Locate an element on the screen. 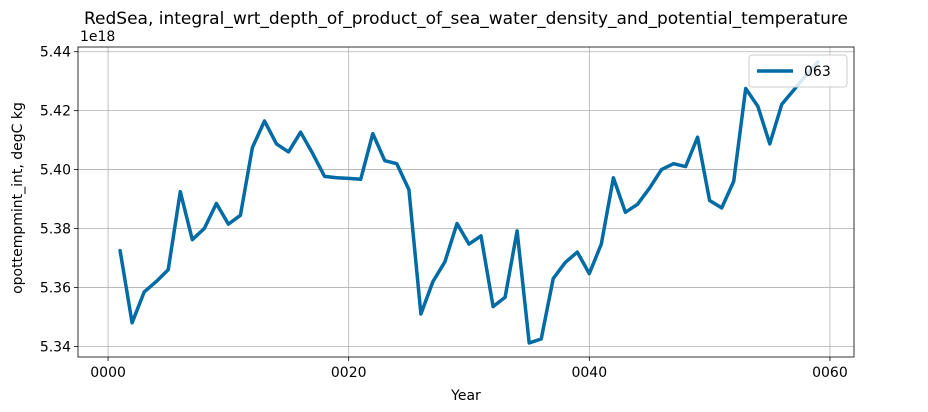 The height and width of the screenshot is (412, 928). x-tick-label: 0020 is located at coordinates (349, 373).